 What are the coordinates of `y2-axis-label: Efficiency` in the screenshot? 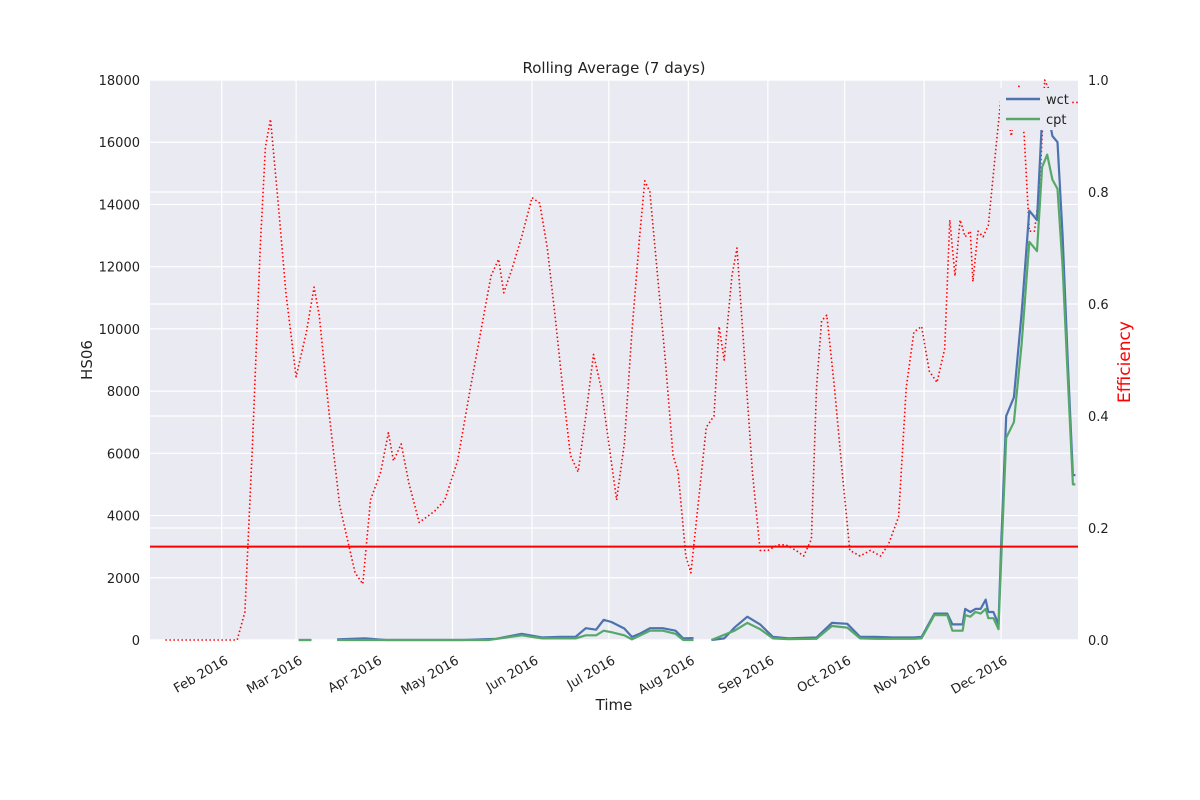 It's located at (1125, 362).